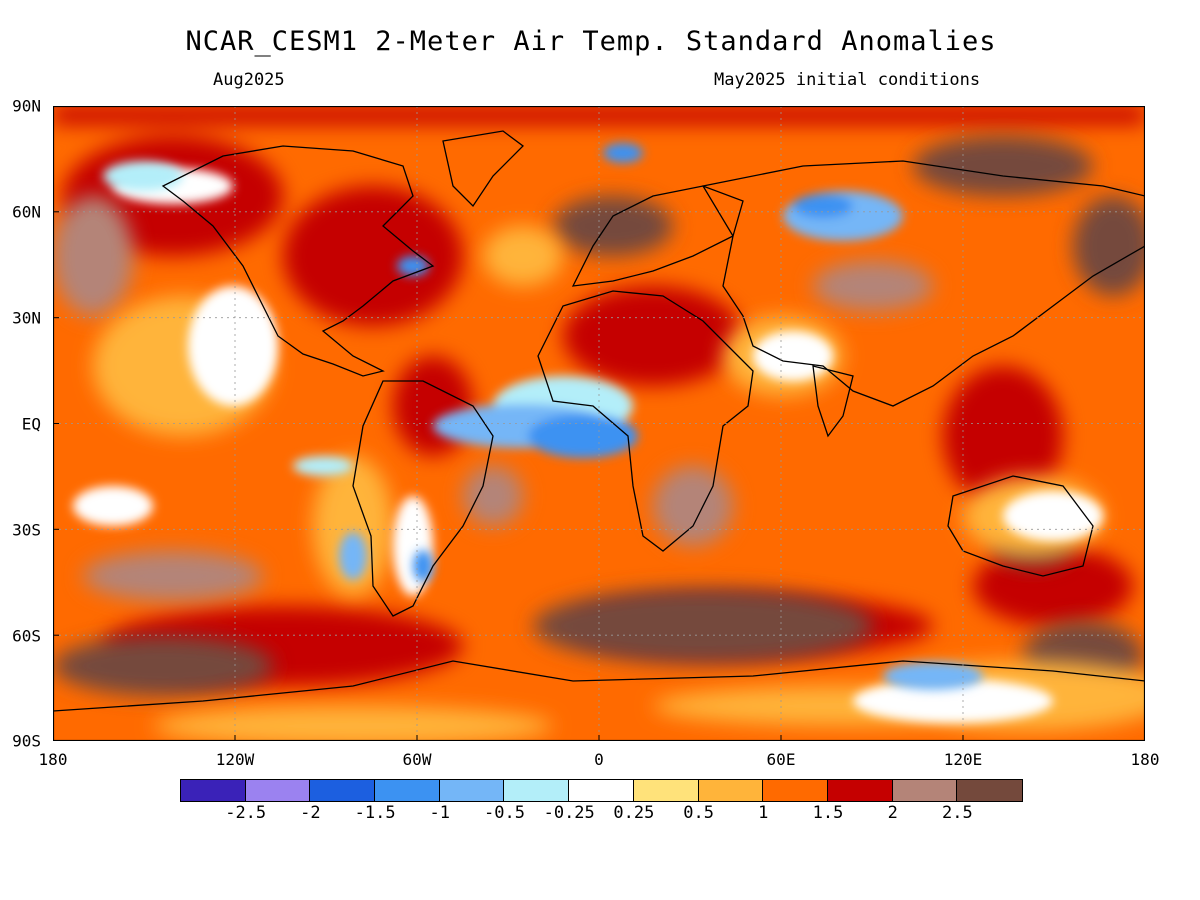  I want to click on lat-label-90s: 90S, so click(26, 741).